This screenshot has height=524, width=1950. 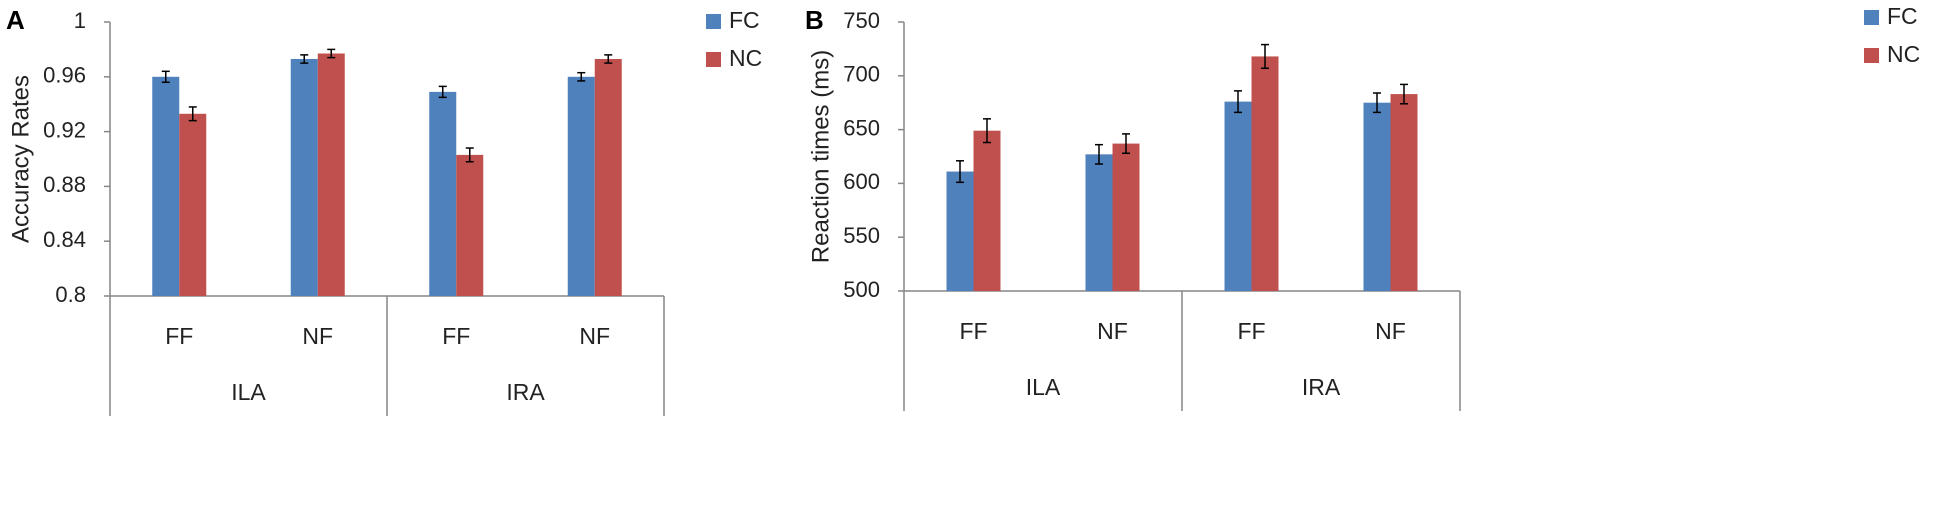 What do you see at coordinates (70, 294) in the screenshot?
I see `y-tick-label: 0.8` at bounding box center [70, 294].